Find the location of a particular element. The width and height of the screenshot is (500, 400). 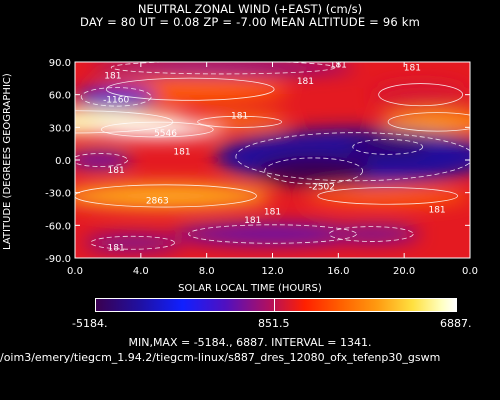

y-axis-label: LATITUDE (DEGREES GEOGRAPHIC) is located at coordinates (7, 161).